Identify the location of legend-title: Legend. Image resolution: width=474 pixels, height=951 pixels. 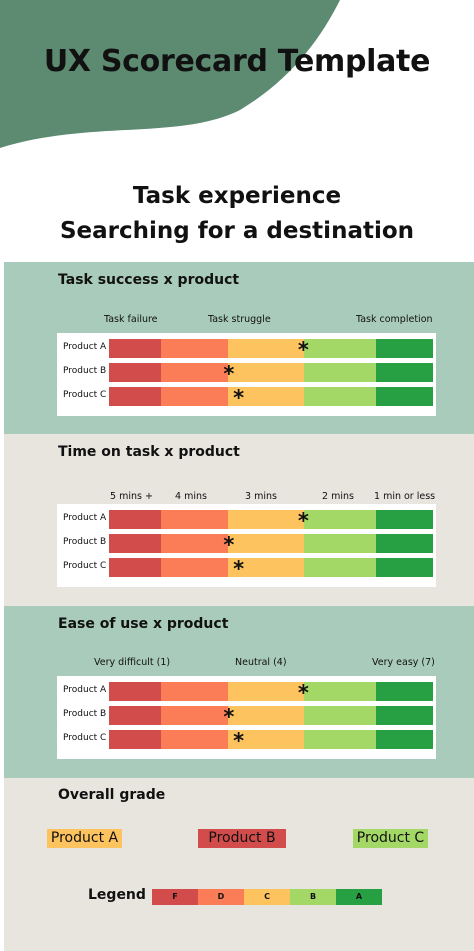
(117, 895).